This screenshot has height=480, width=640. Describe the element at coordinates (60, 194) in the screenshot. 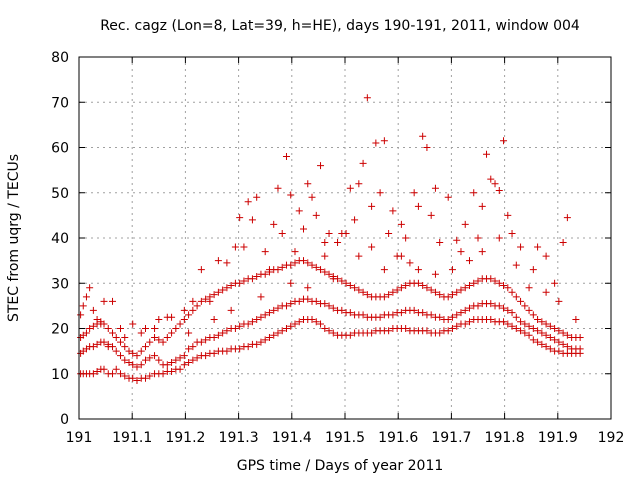

I see `y-tick-label: 50` at that location.